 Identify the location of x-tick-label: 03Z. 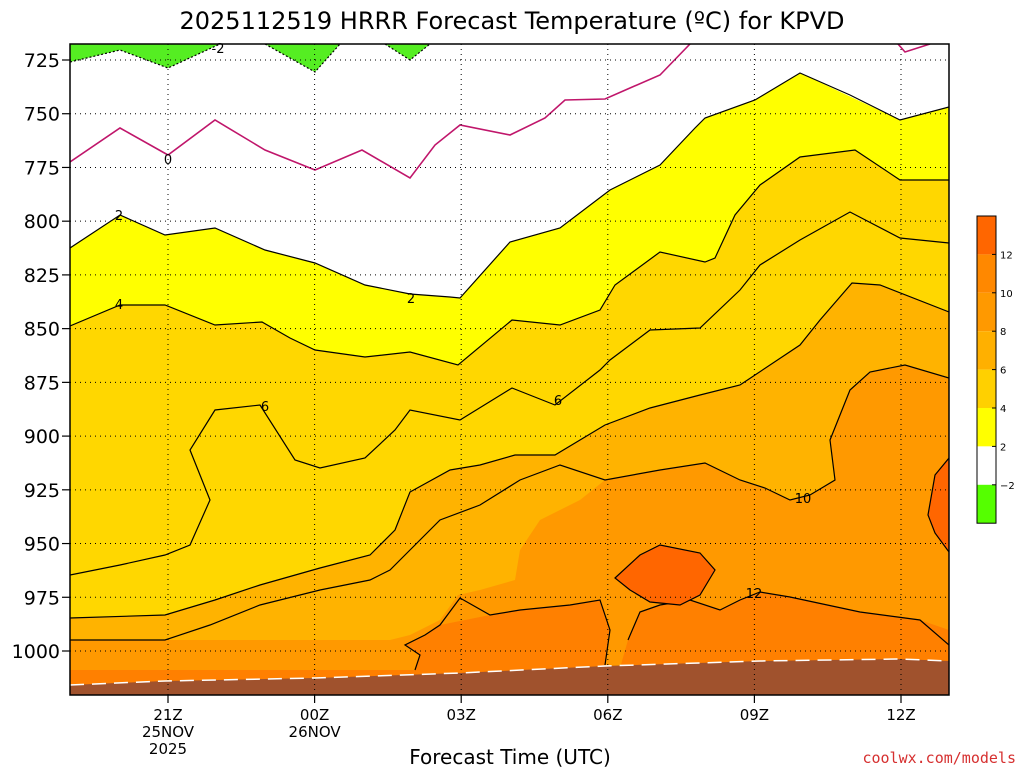
(461, 715).